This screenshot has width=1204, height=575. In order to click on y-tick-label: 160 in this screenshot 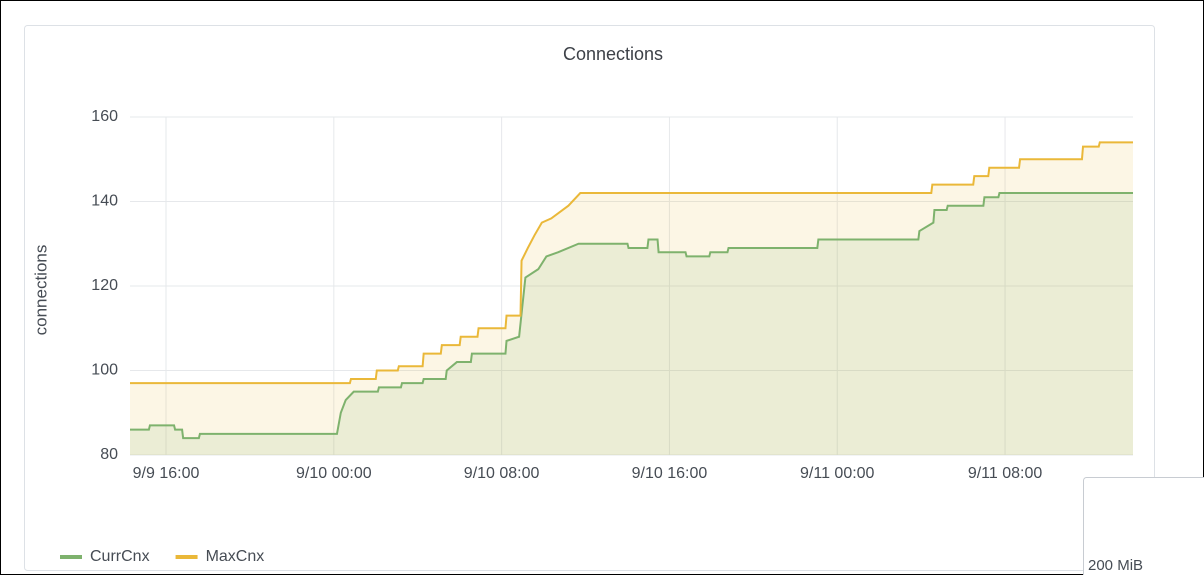, I will do `click(104, 116)`.